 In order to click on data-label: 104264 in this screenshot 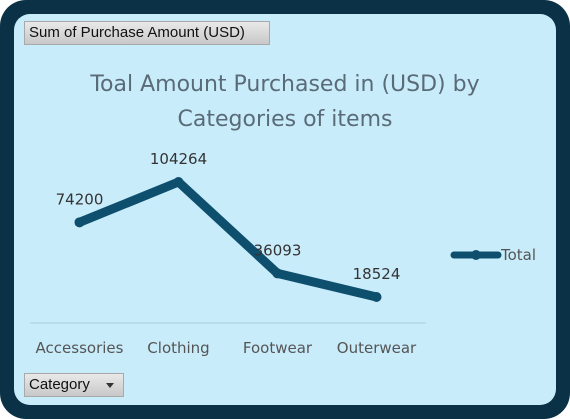, I will do `click(178, 159)`.